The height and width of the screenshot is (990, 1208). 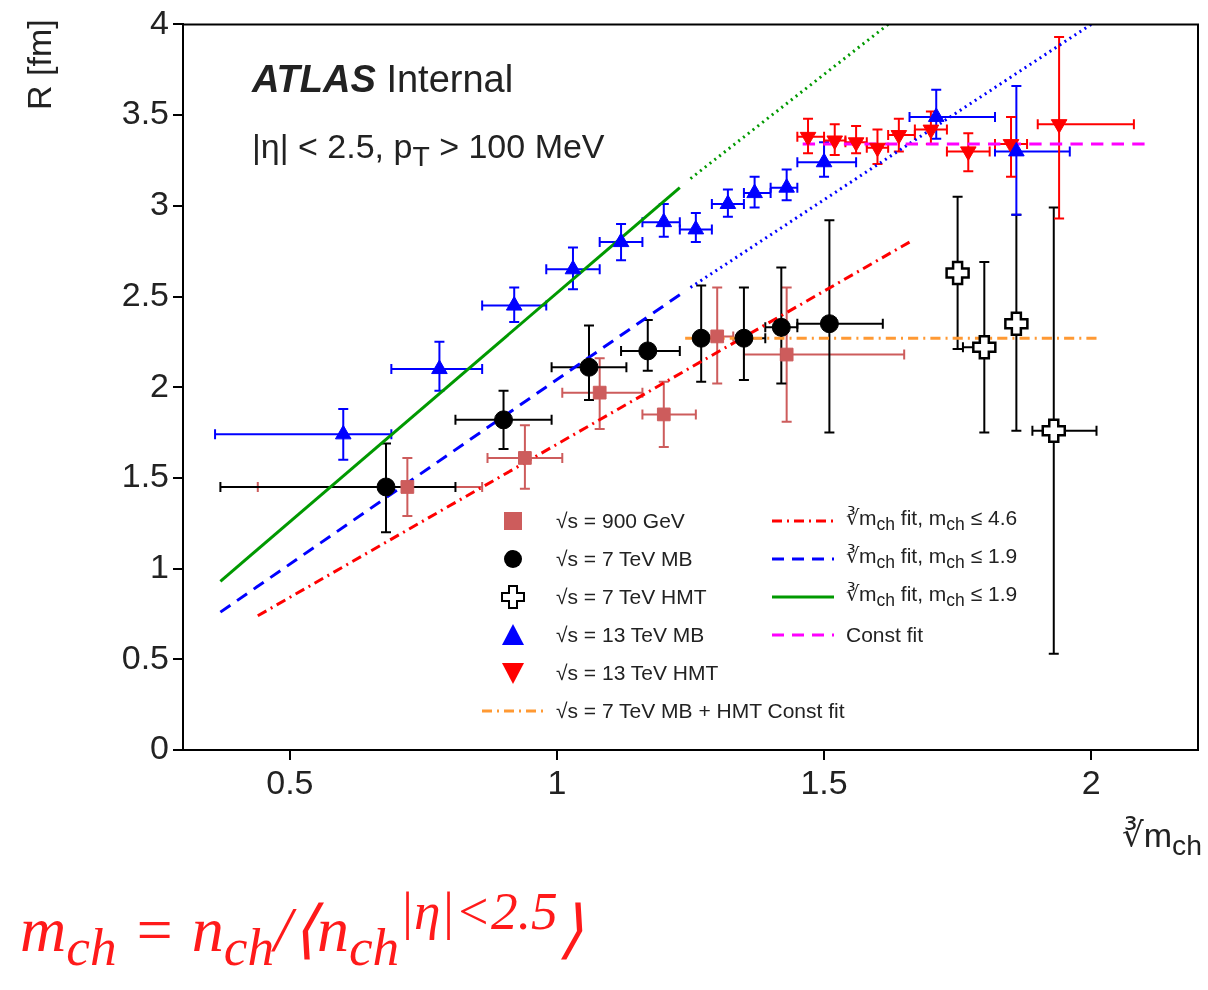 What do you see at coordinates (700, 711) in the screenshot?
I see `legend-label: √s = 7 TeV MB + HMT Const fit` at bounding box center [700, 711].